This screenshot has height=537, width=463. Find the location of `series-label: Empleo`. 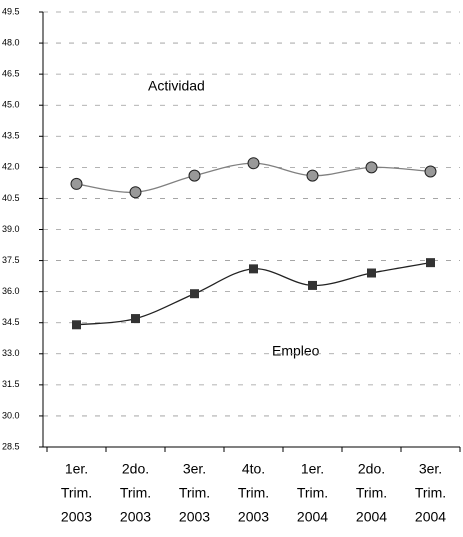

series-label: Empleo is located at coordinates (296, 351).